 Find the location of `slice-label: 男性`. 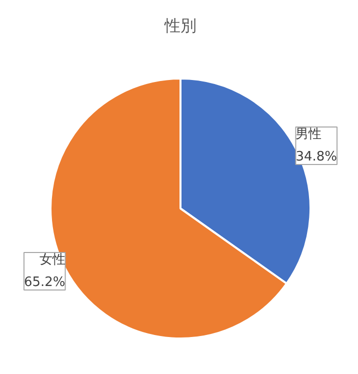

slice-label: 男性 is located at coordinates (309, 134).